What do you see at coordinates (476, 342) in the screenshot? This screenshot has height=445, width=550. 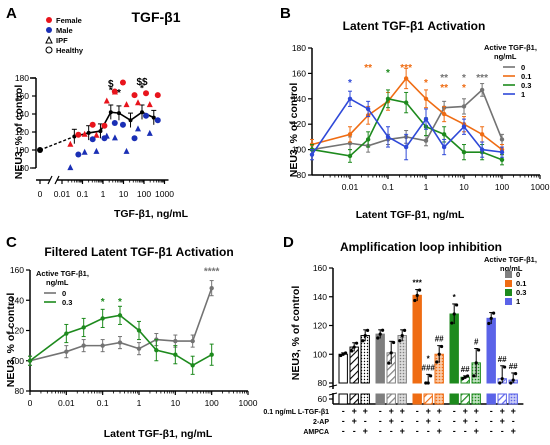 I see `significance-mark-d: #` at bounding box center [476, 342].